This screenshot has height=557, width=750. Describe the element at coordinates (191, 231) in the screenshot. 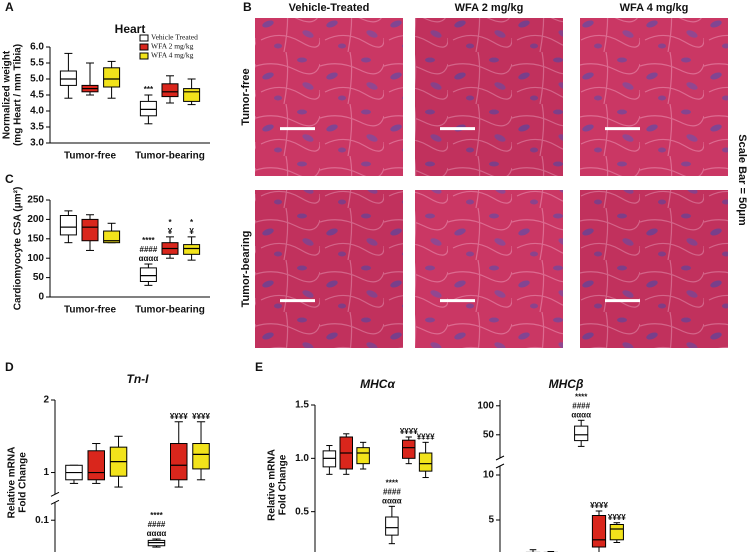

I see `significance-mark: ¥` at that location.